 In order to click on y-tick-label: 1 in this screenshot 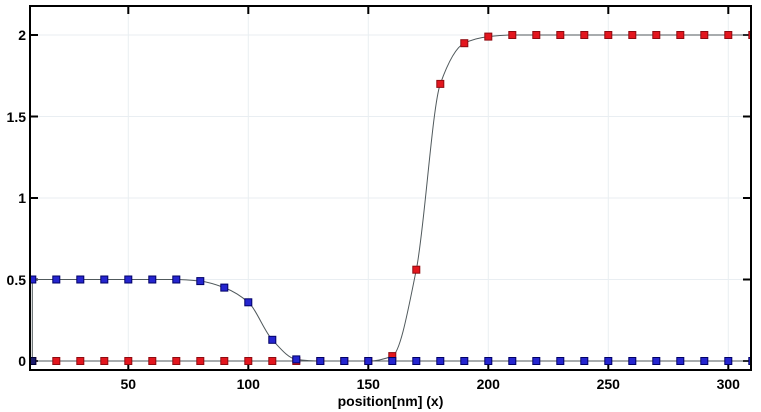, I will do `click(22, 198)`.